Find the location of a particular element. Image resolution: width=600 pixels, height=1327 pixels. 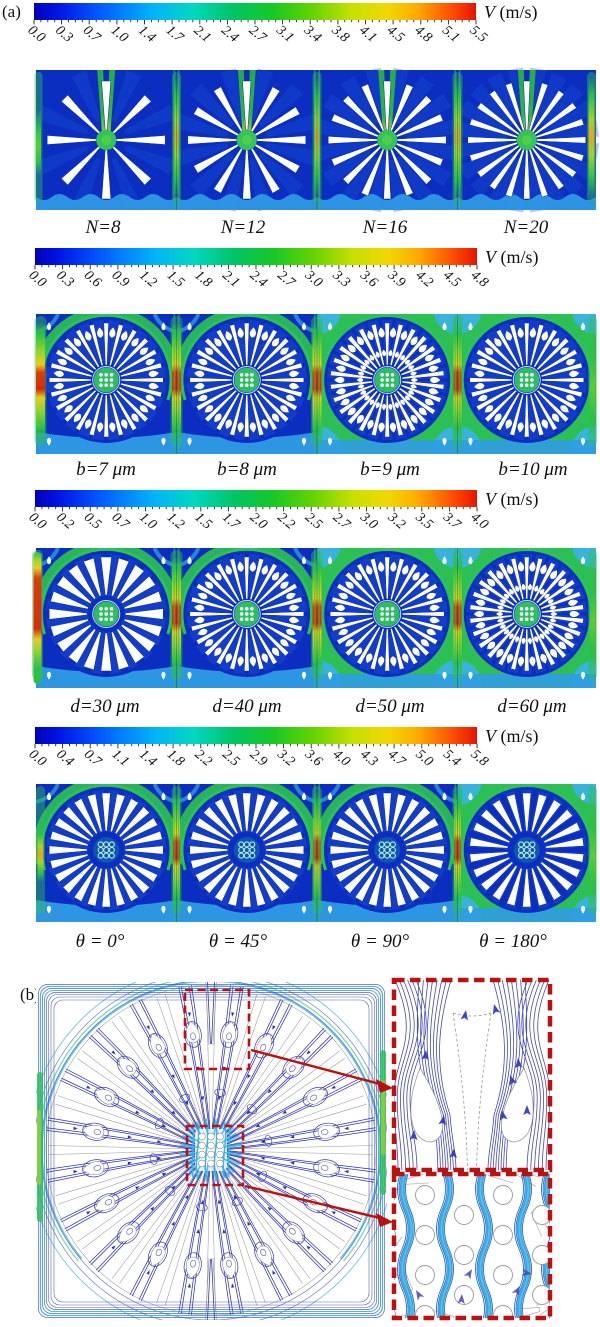

svg-text: 4.7 is located at coordinates (397, 758).